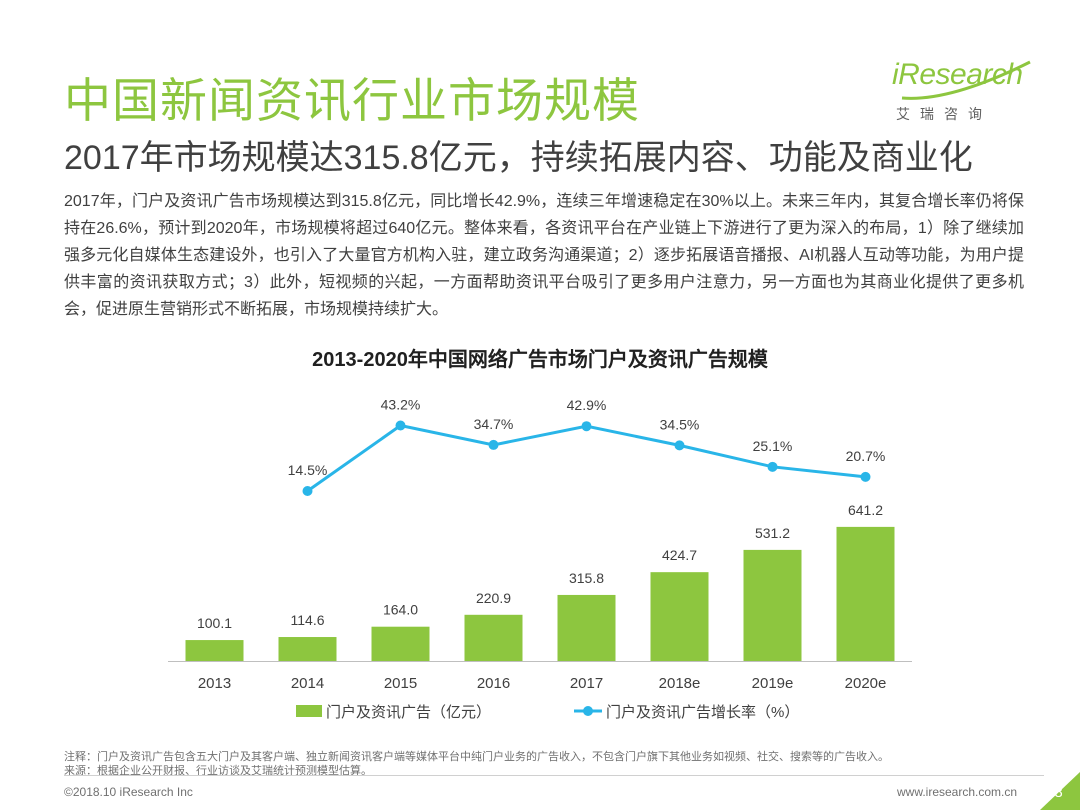 The height and width of the screenshot is (810, 1080). I want to click on footer-divider, so click(554, 775).